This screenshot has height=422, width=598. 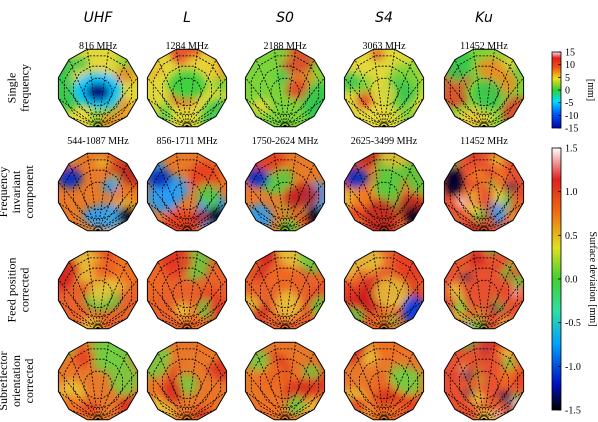 What do you see at coordinates (99, 18) in the screenshot?
I see `column-header: UHF` at bounding box center [99, 18].